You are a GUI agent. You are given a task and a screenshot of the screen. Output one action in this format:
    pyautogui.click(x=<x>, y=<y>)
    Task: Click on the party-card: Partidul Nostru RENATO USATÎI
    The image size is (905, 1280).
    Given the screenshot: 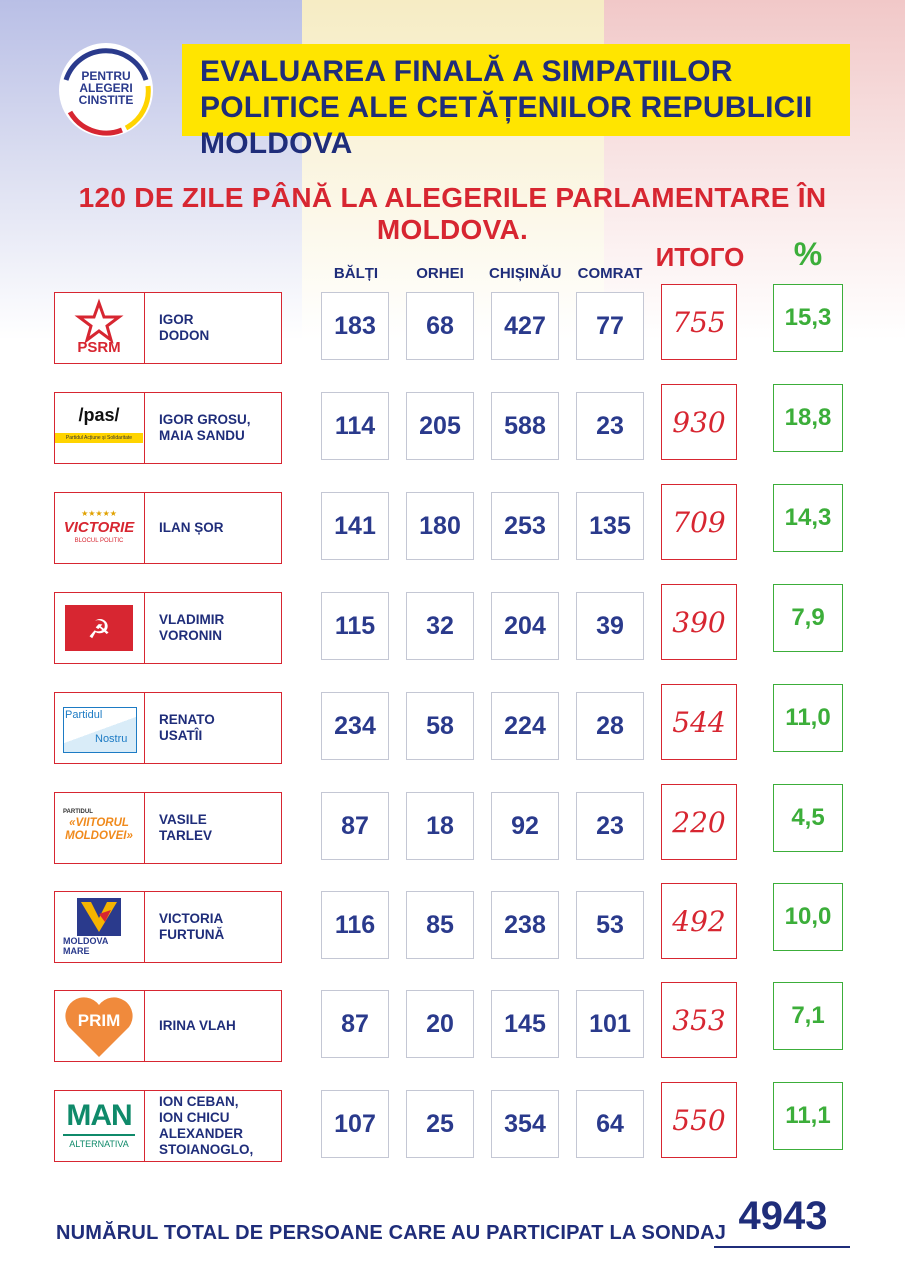 What is the action you would take?
    pyautogui.click(x=168, y=728)
    